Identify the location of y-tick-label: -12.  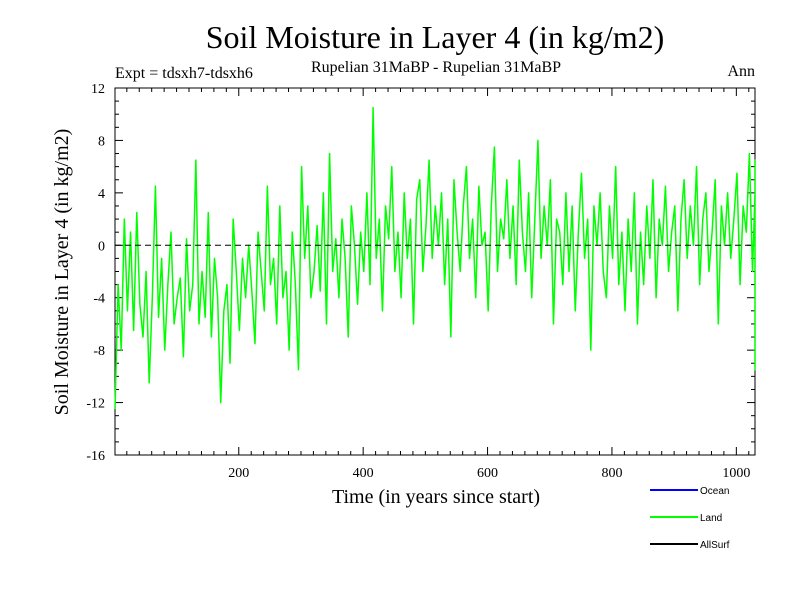
(95, 404).